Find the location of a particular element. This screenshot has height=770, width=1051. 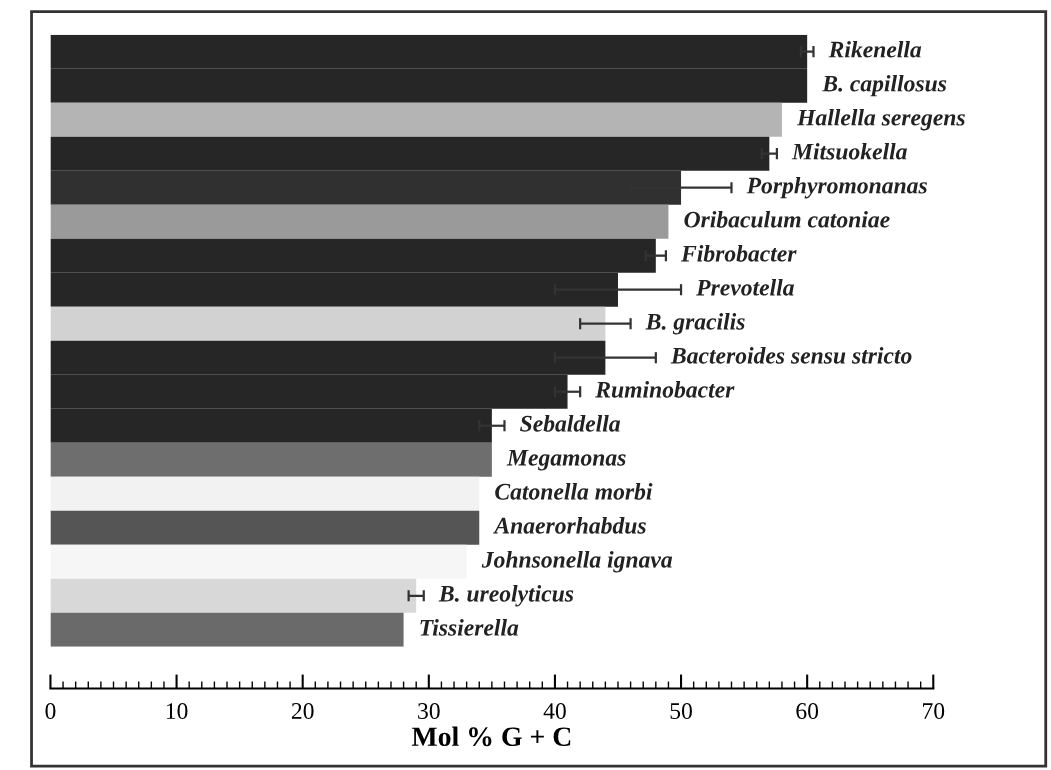

y-tick-label: Johnsonella ignava is located at coordinates (577, 562).